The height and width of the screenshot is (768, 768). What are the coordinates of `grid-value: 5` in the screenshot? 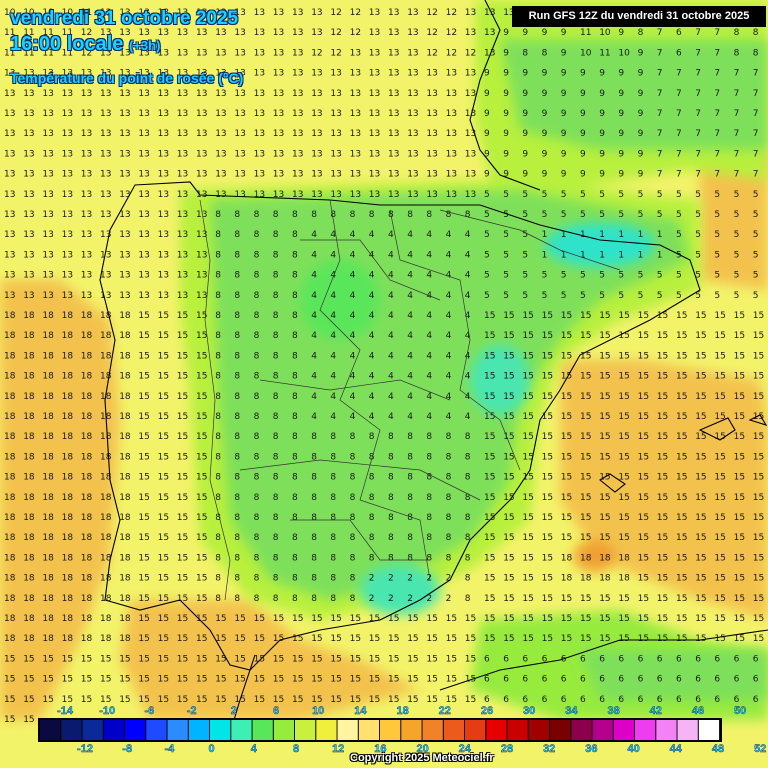 It's located at (506, 215).